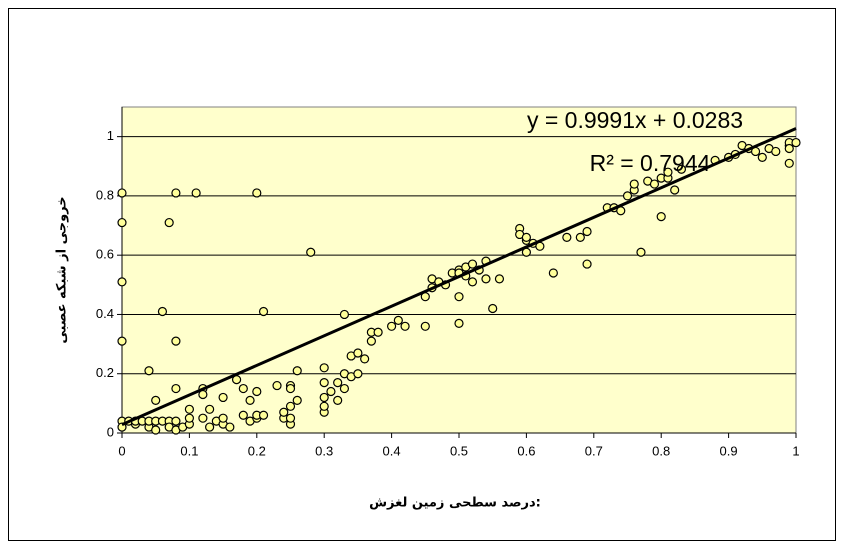 The width and height of the screenshot is (844, 549). I want to click on trend-equation: y = 0.9991x + 0.0283, so click(635, 120).